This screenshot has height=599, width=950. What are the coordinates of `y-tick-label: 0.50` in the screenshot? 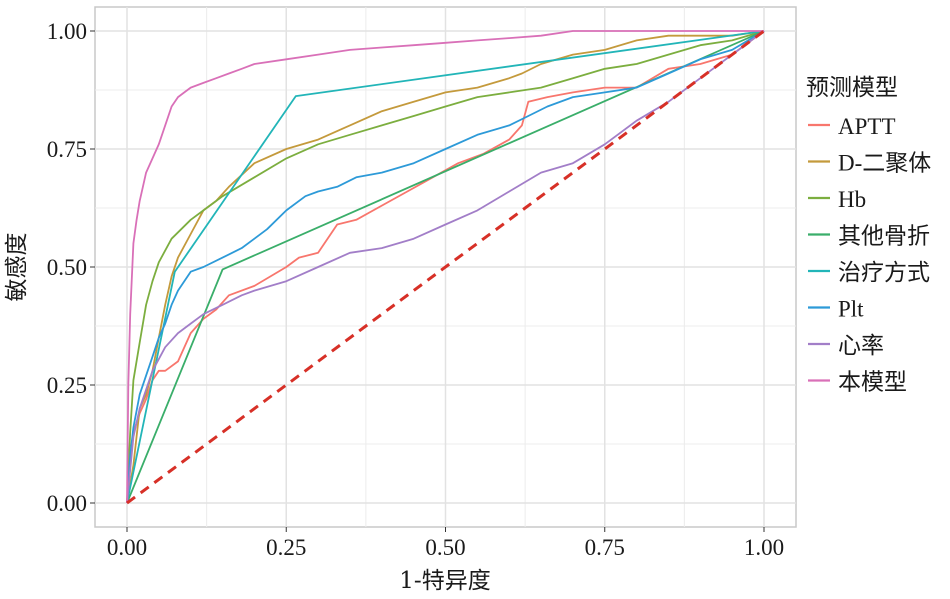 It's located at (67, 267).